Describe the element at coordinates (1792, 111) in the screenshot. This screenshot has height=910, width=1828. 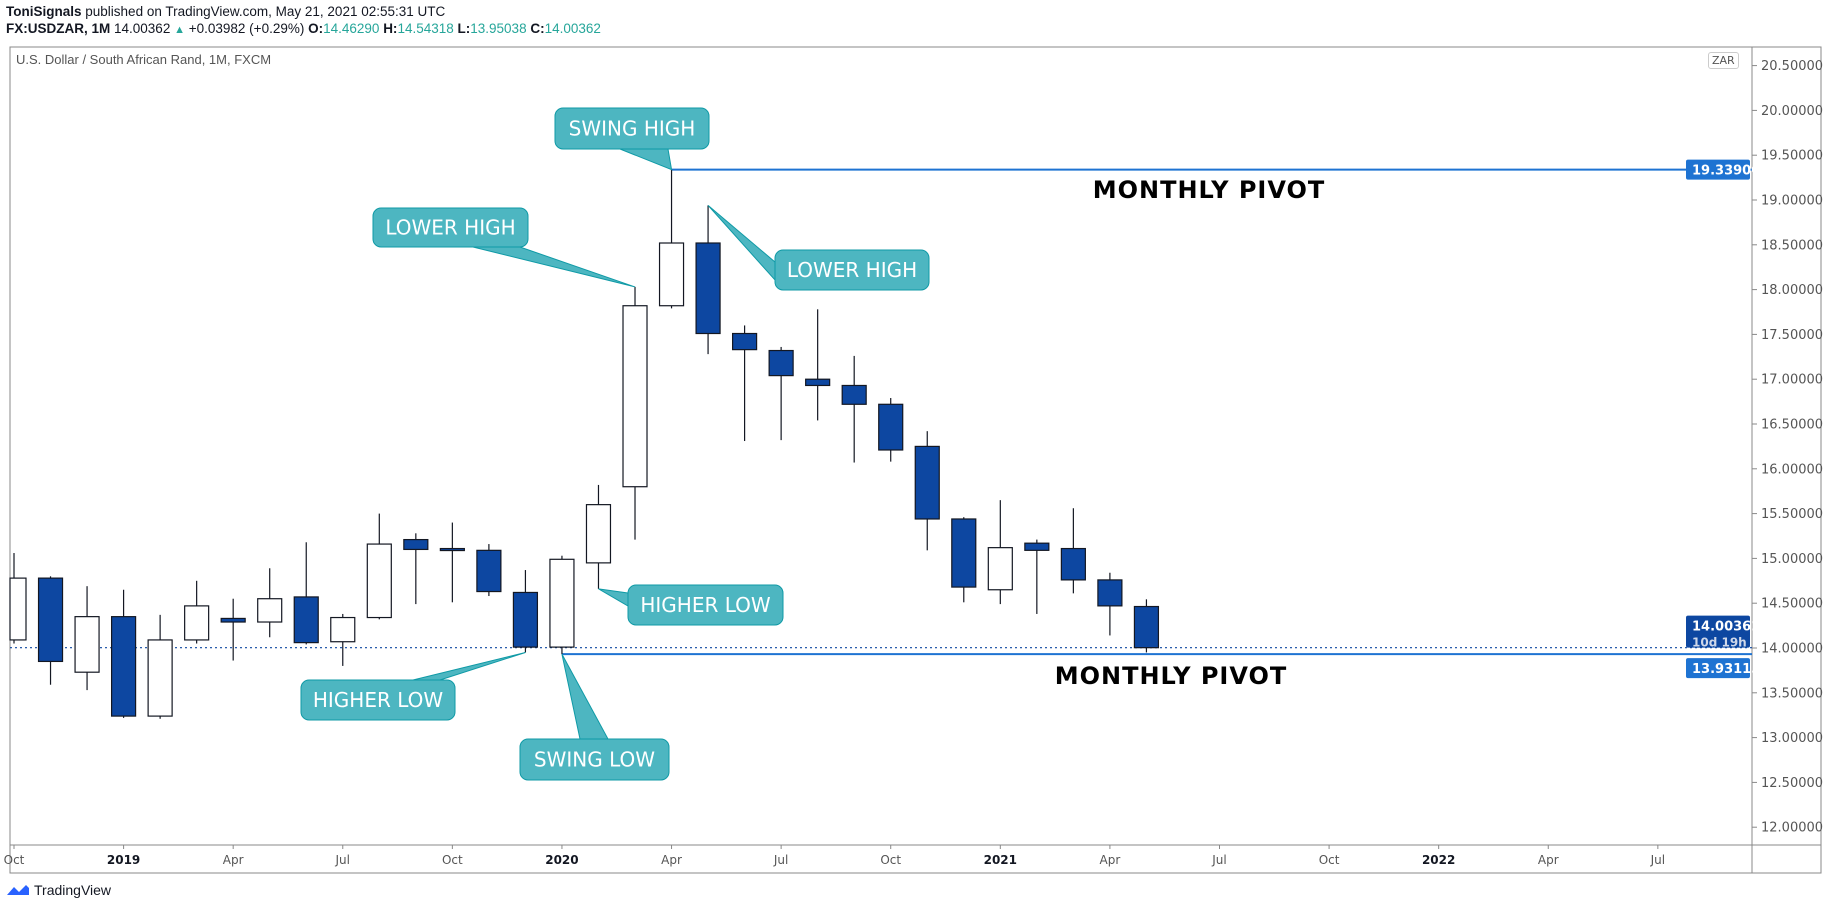
I see `y-tick-label: 20.00000` at that location.